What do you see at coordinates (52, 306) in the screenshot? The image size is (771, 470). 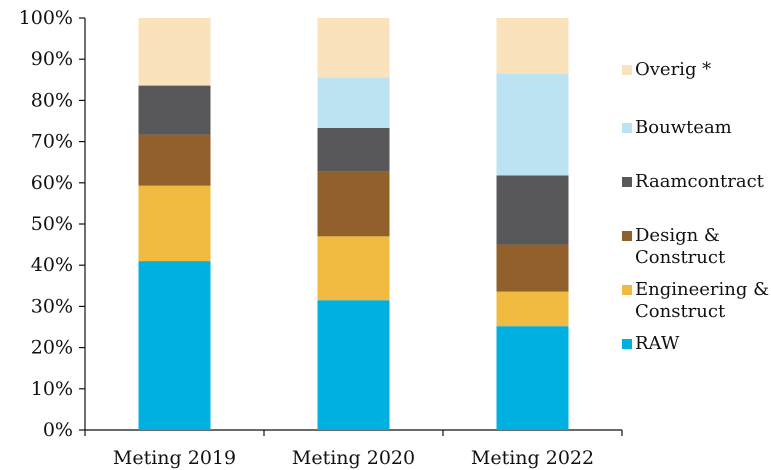 I see `y-tick-label: 30%` at bounding box center [52, 306].